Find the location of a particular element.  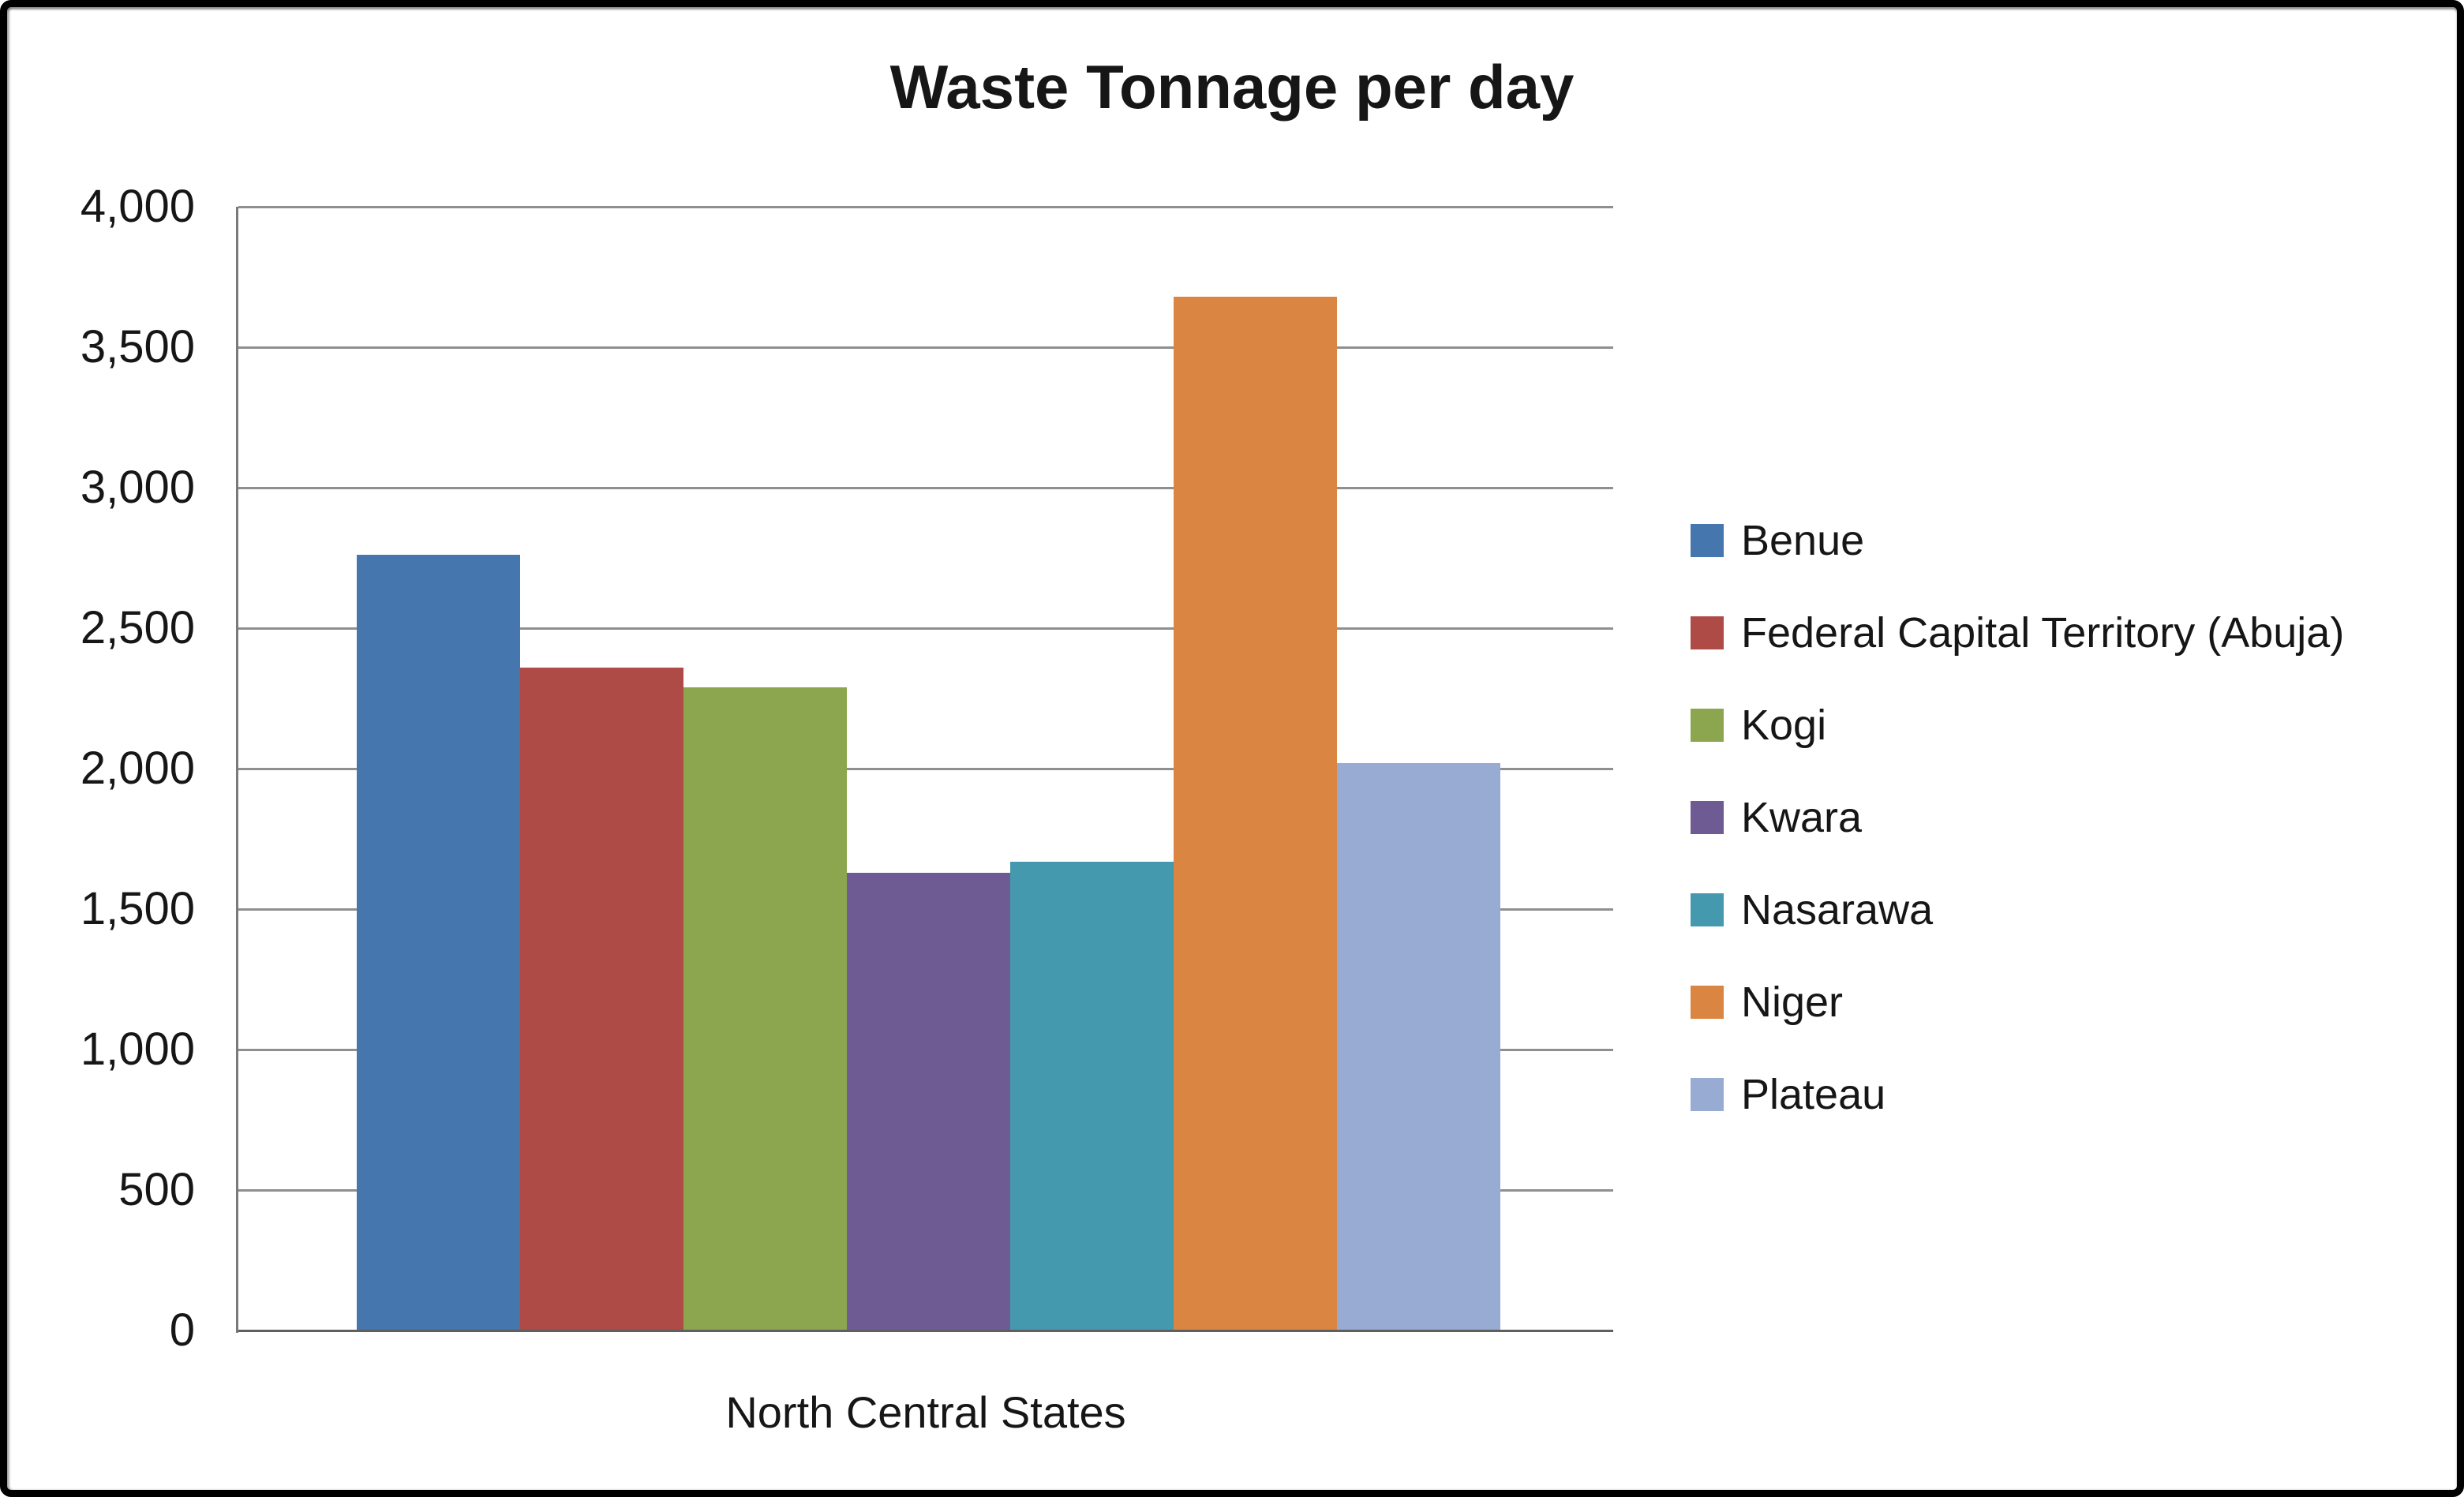

y-tick-label-500: 500 is located at coordinates (156, 1189).